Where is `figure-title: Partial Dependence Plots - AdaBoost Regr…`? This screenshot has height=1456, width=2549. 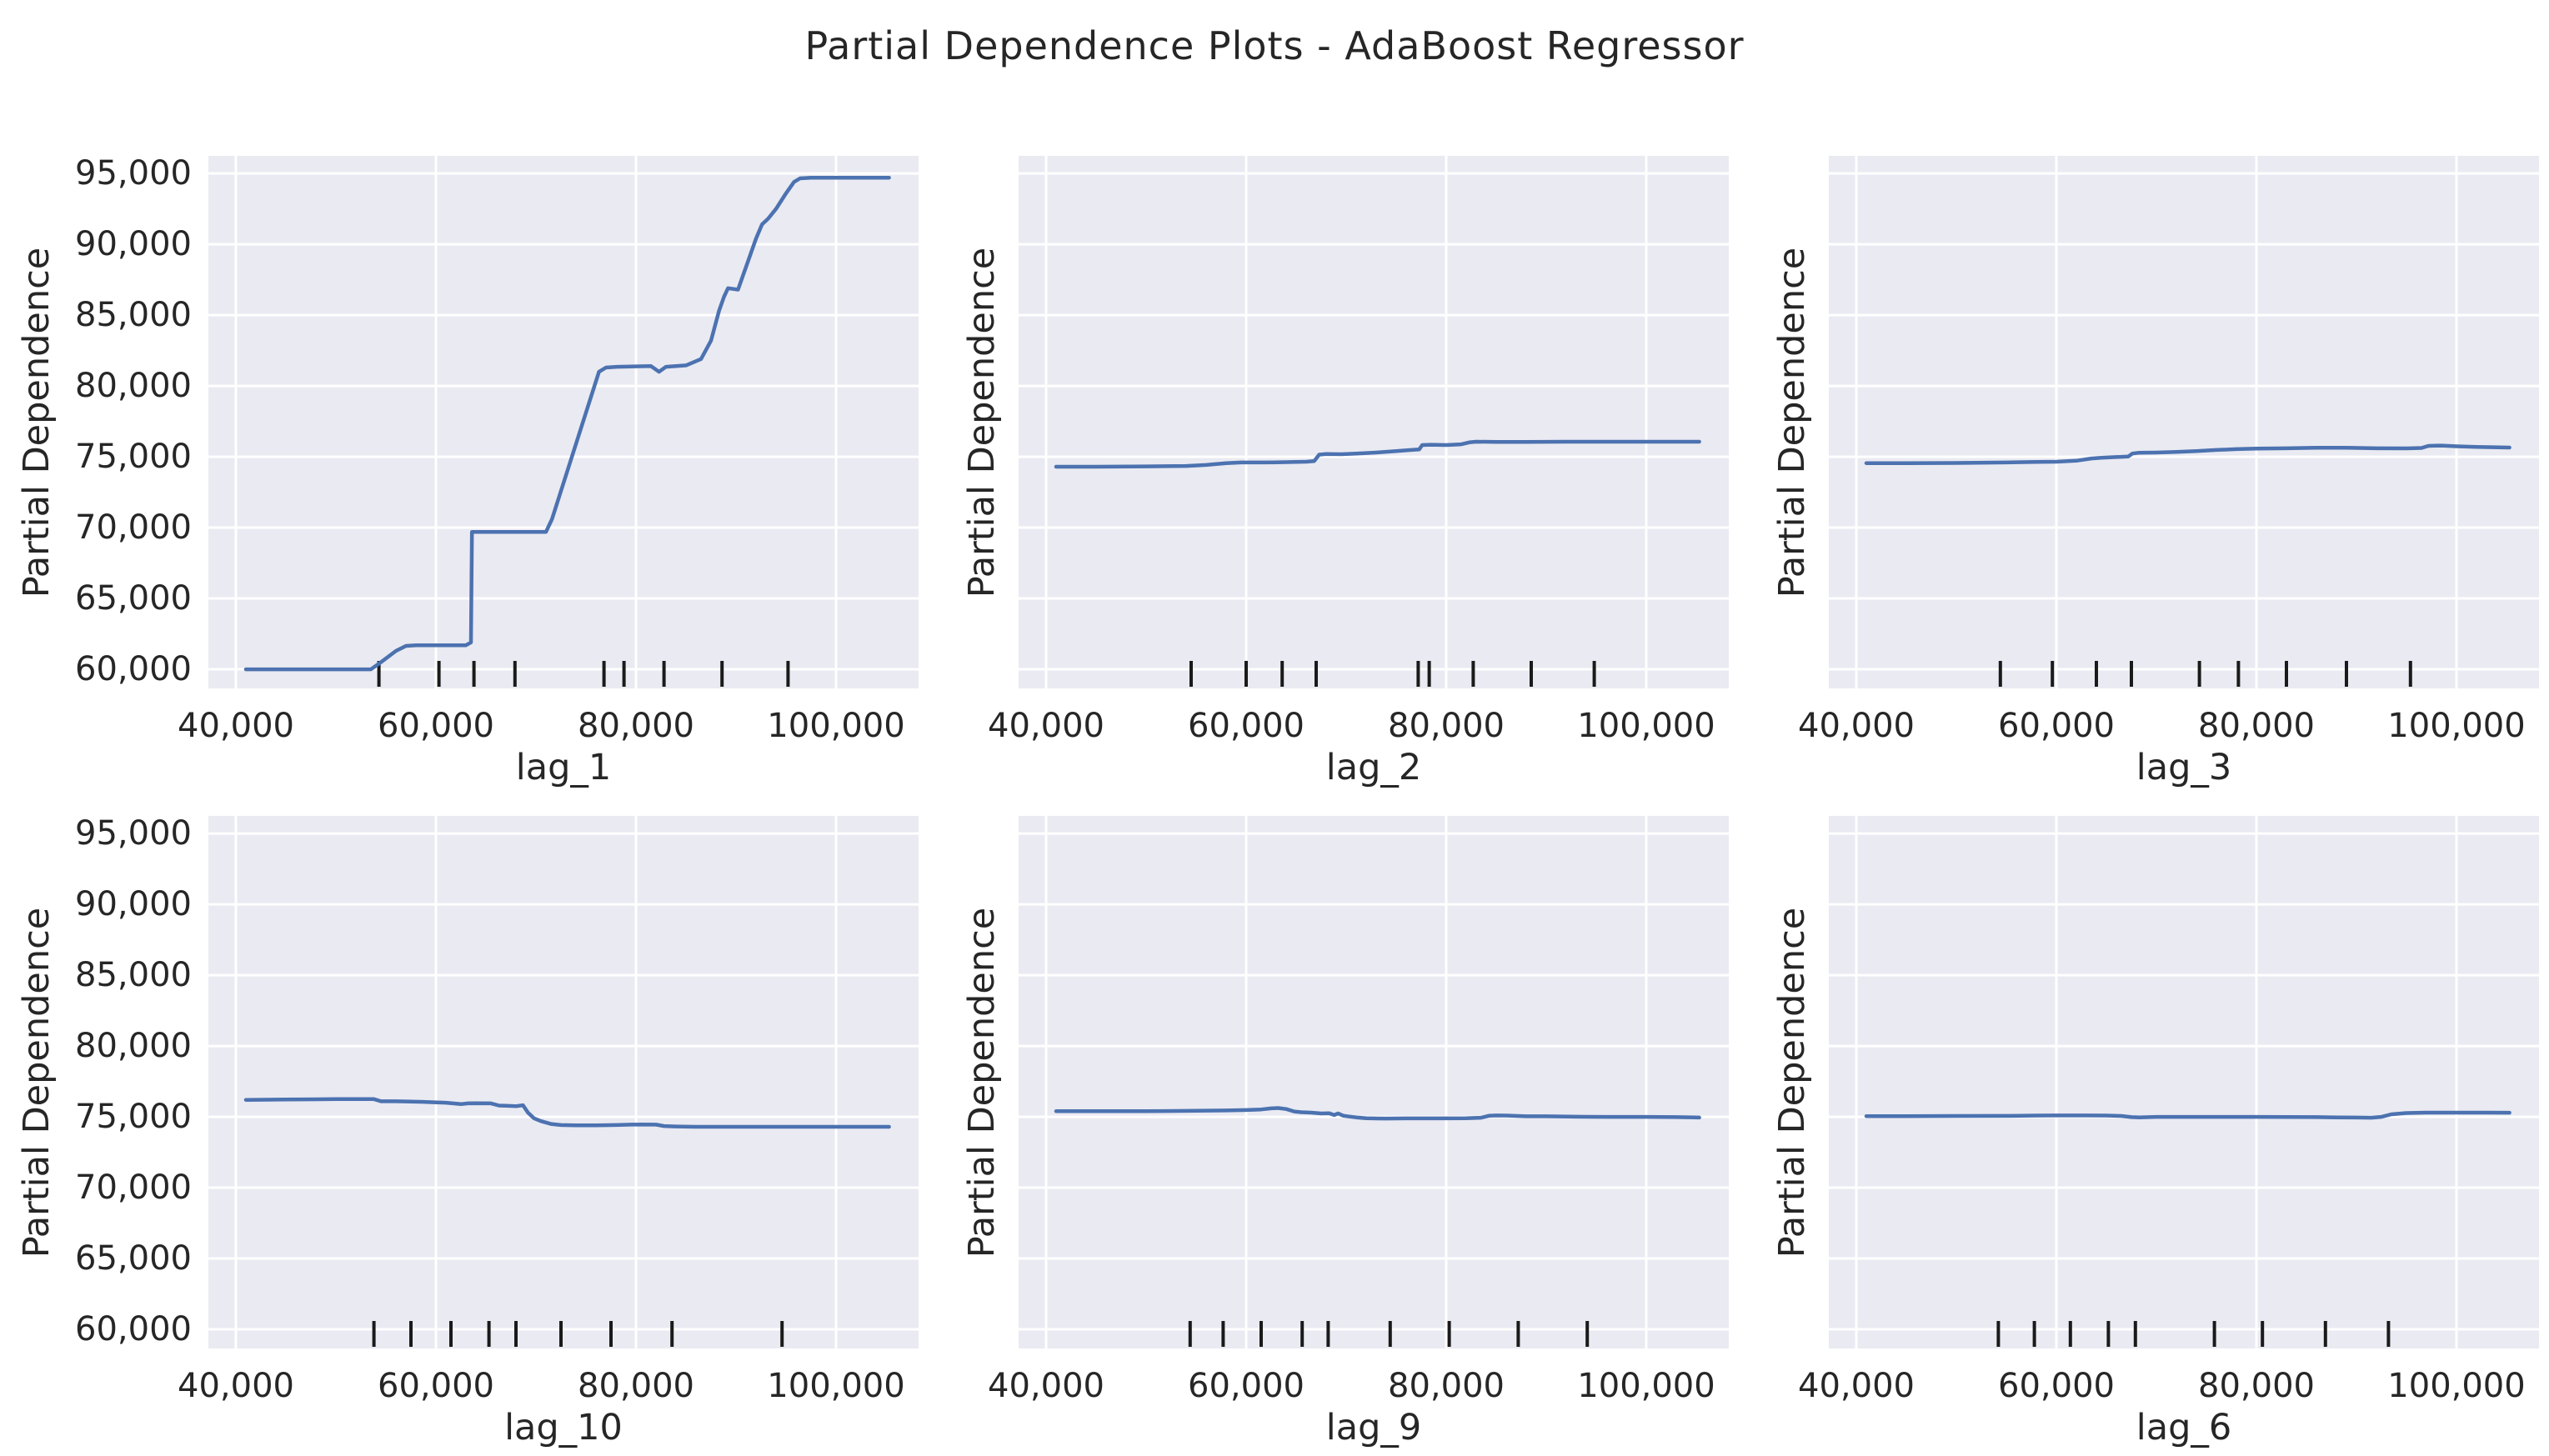 figure-title: Partial Dependence Plots - AdaBoost Regr… is located at coordinates (1274, 45).